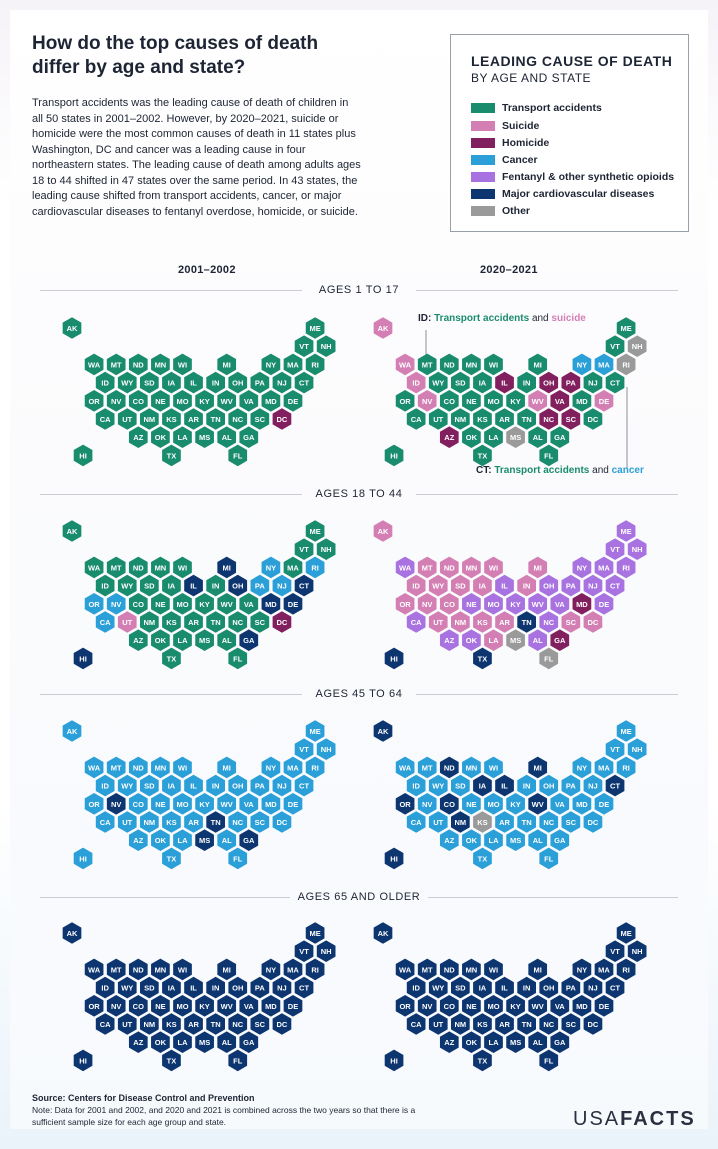 This screenshot has height=1149, width=718. What do you see at coordinates (538, 567) in the screenshot?
I see `hex-tile-mi: MI` at bounding box center [538, 567].